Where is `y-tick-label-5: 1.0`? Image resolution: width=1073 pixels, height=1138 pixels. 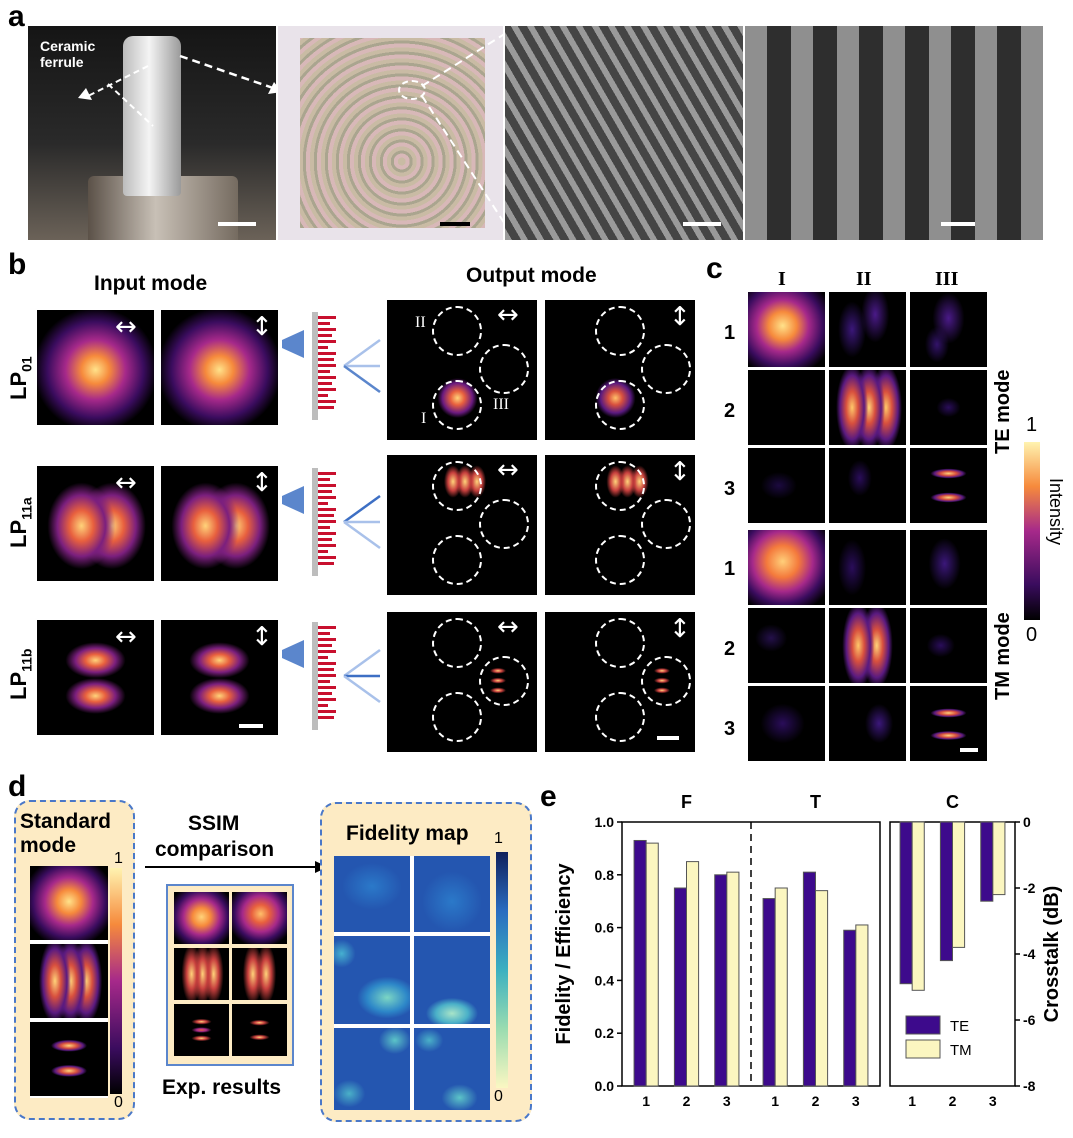 y-tick-label-5: 1.0 is located at coordinates (605, 822).